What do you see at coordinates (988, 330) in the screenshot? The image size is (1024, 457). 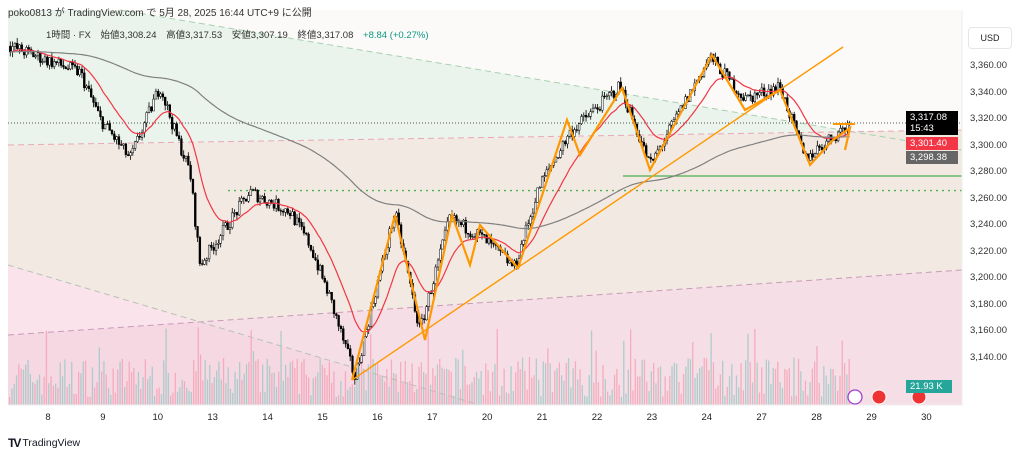 I see `y-tick: 3,160.00` at bounding box center [988, 330].